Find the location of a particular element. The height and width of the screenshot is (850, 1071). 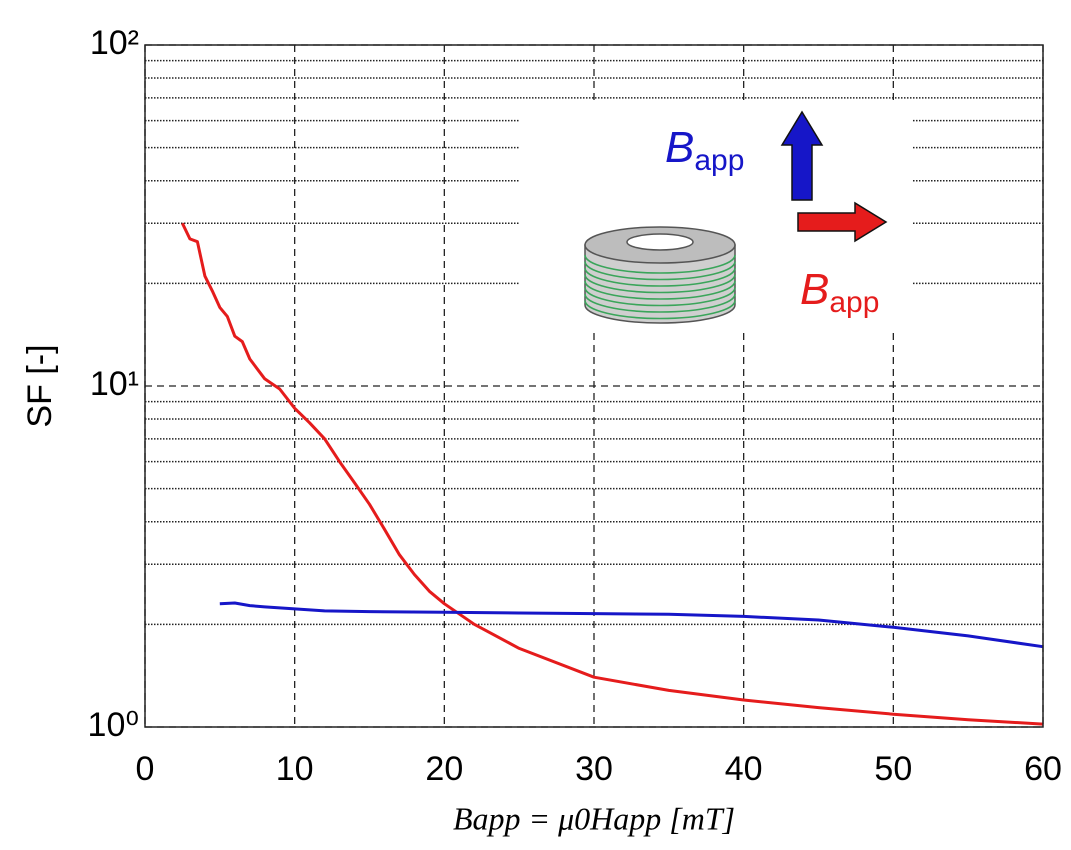

x-tick-label: 20 is located at coordinates (444, 769).